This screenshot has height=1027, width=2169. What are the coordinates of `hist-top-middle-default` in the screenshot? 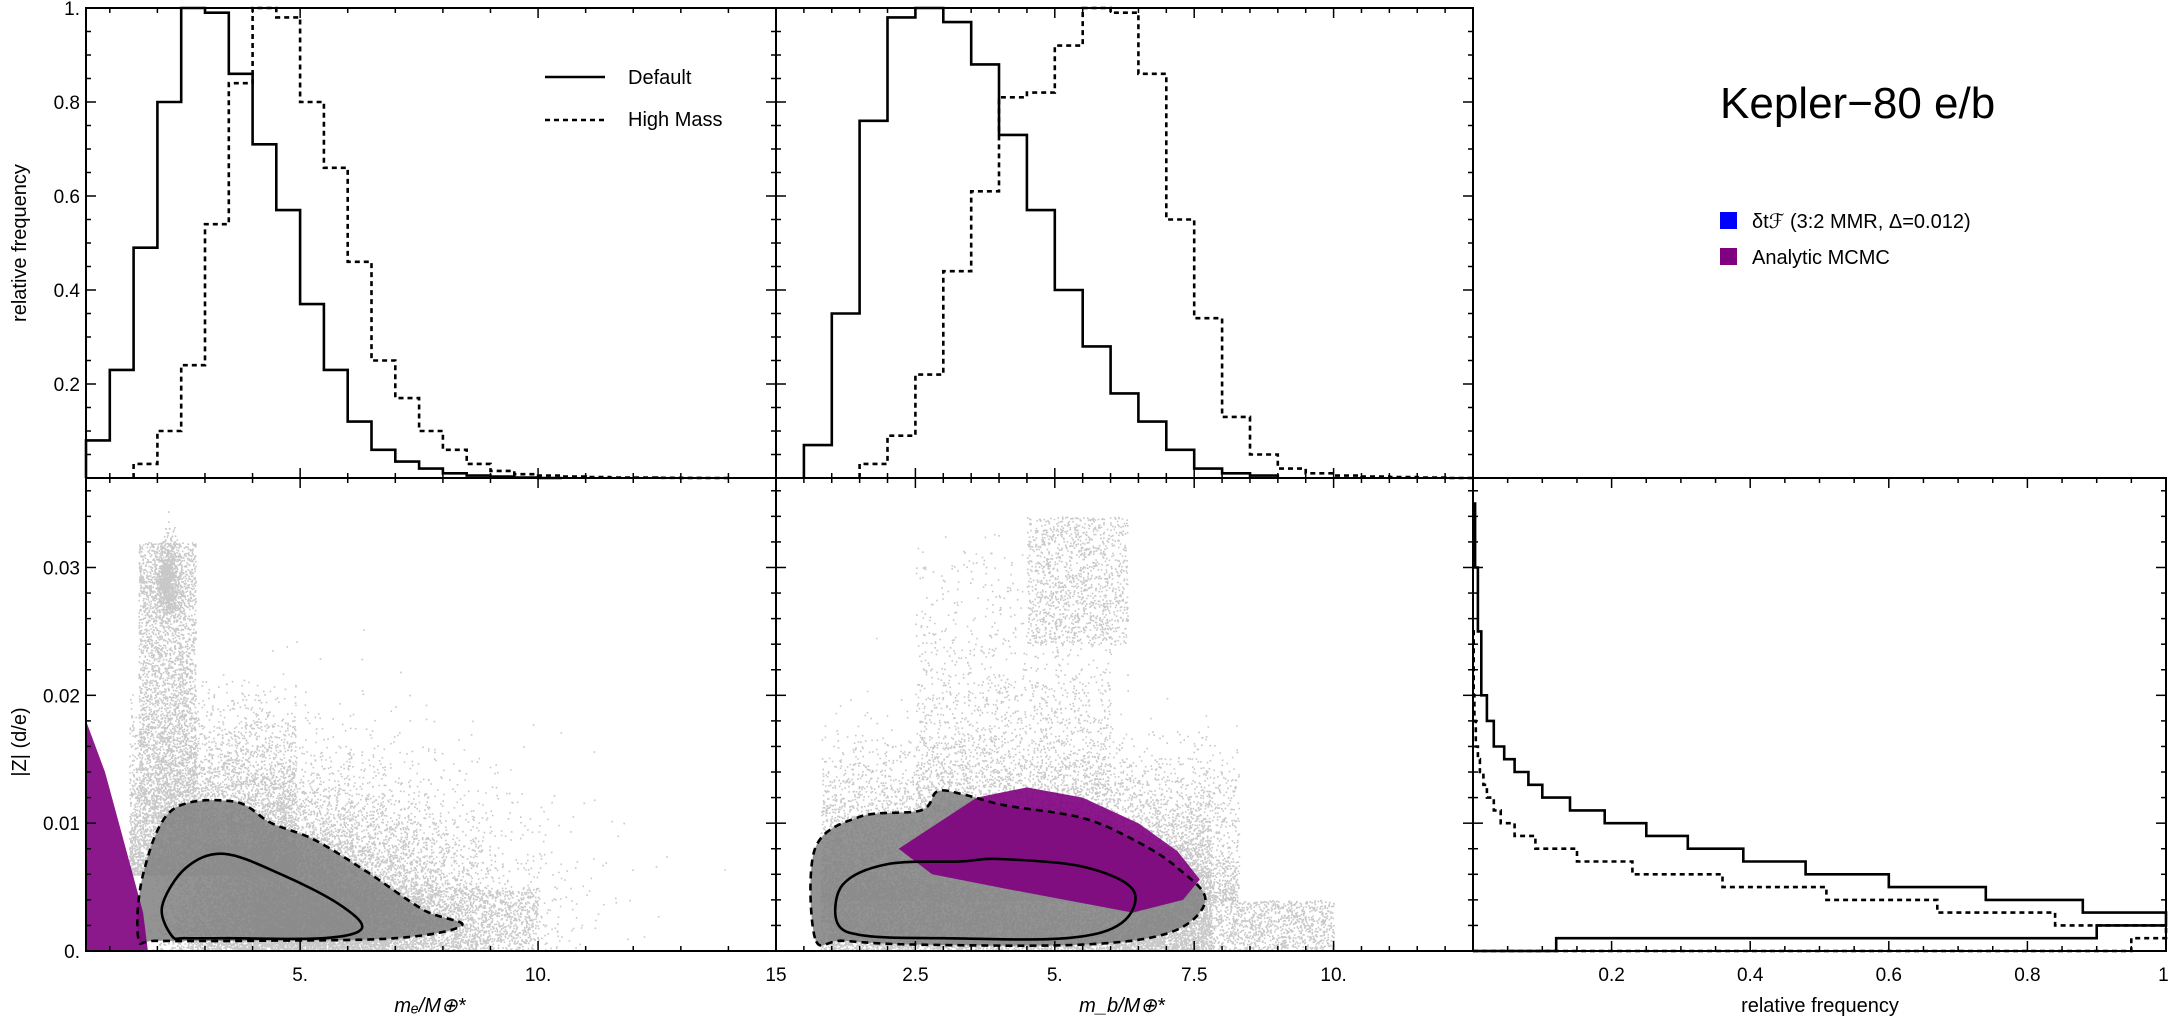 It's located at (1041, 243).